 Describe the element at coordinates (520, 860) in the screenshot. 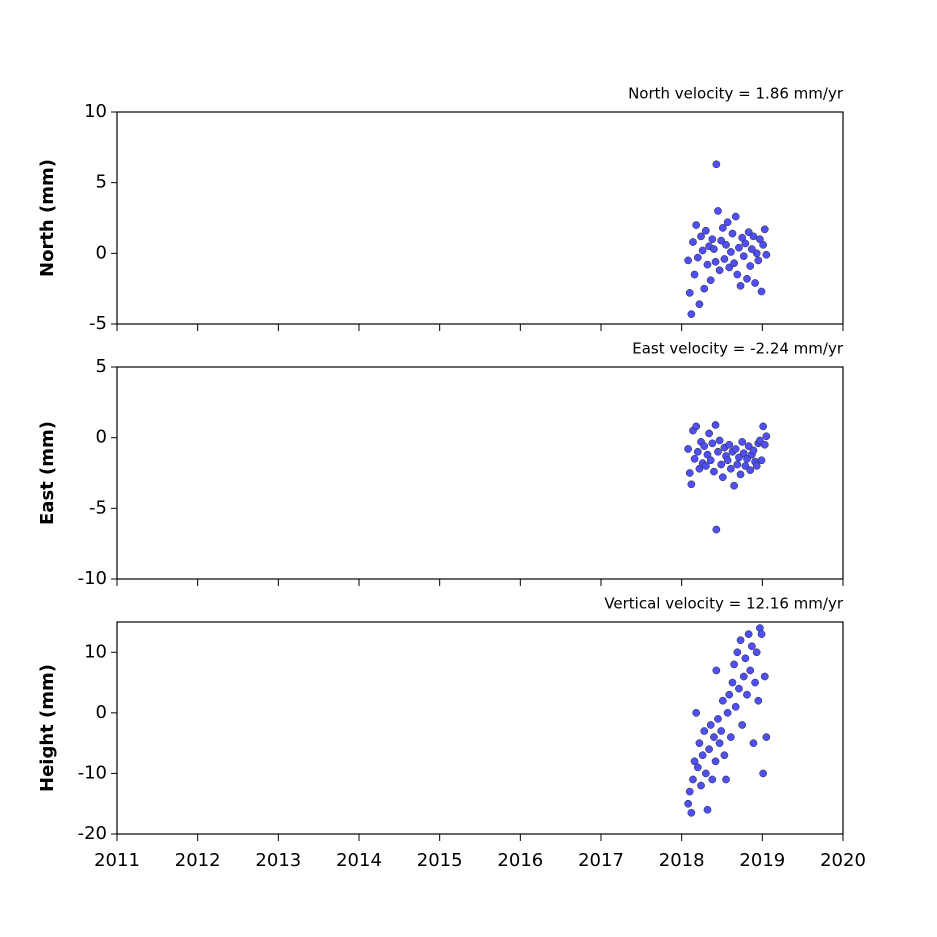

I see `x-tick-label: 2016` at that location.